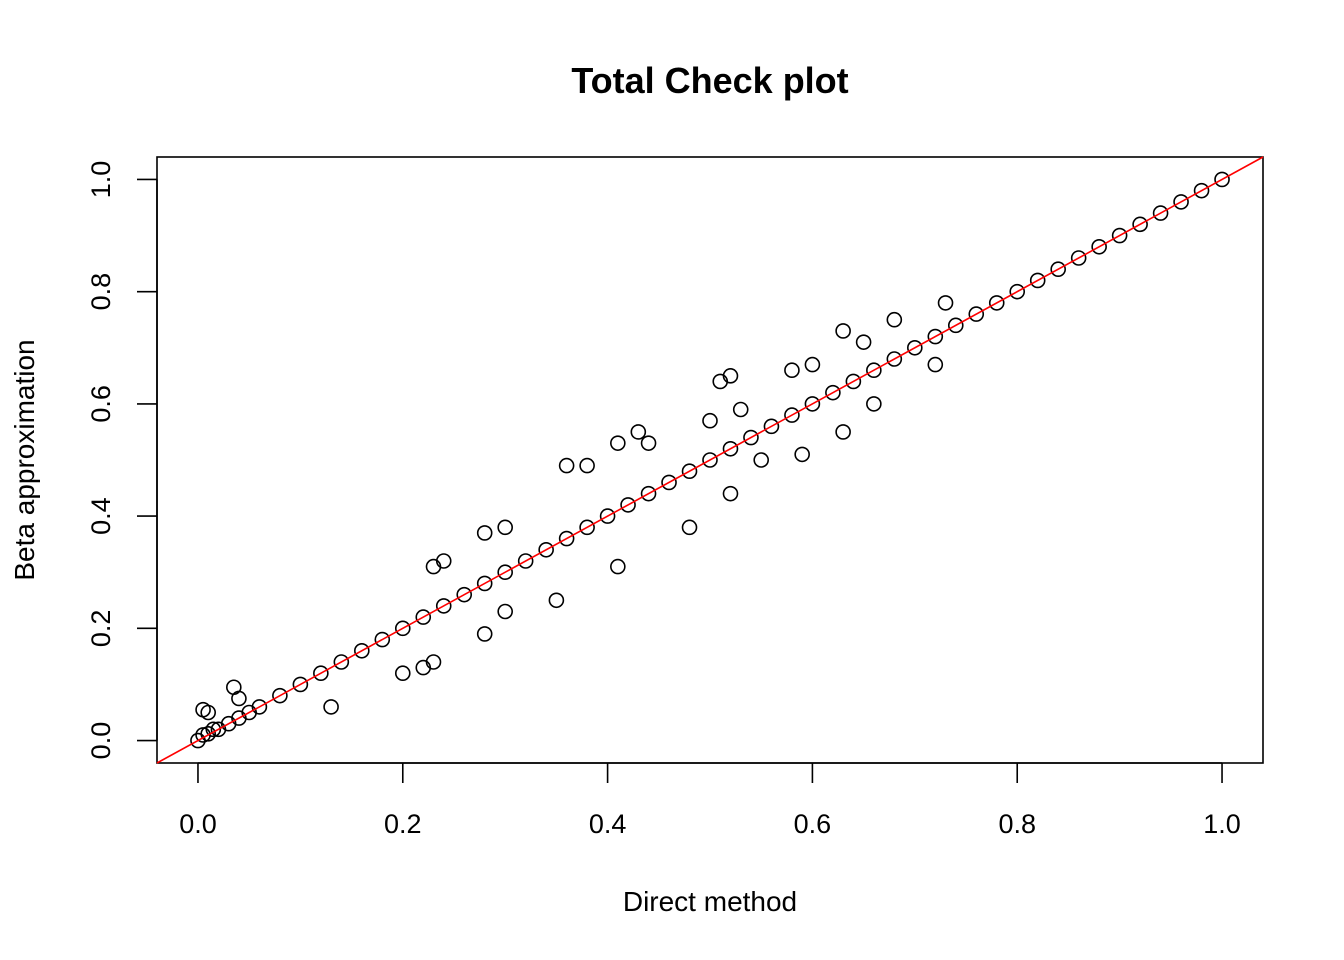 This screenshot has height=960, width=1344. Describe the element at coordinates (122, 460) in the screenshot. I see `y-axis: 0.0 0.2 0.4 0.6 0.8 1.0` at that location.